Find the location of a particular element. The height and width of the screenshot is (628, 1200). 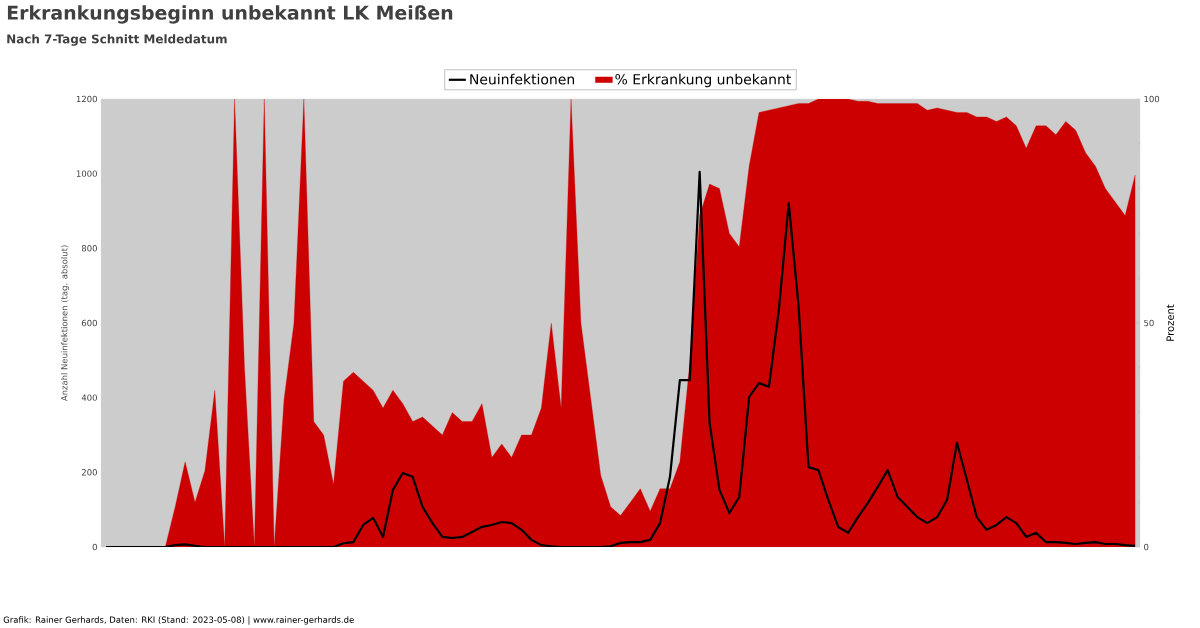

y2-axis-title: Prozent is located at coordinates (1170, 322).